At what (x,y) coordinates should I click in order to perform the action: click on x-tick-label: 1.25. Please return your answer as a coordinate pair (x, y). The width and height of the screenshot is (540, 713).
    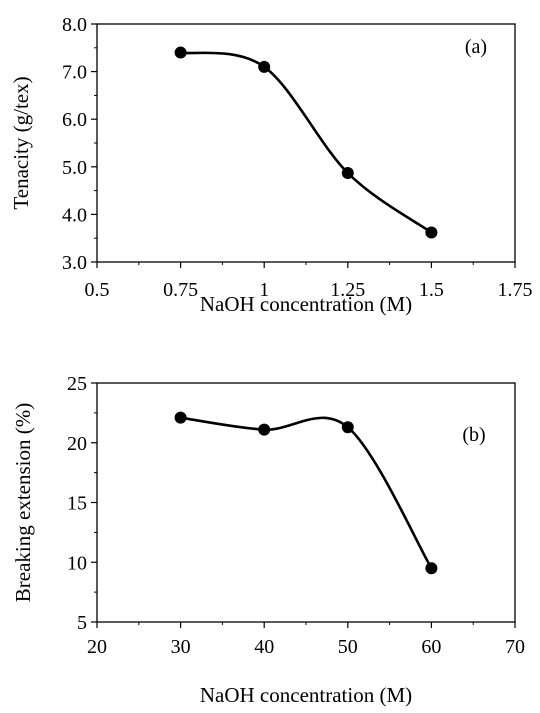
    Looking at the image, I should click on (347, 290).